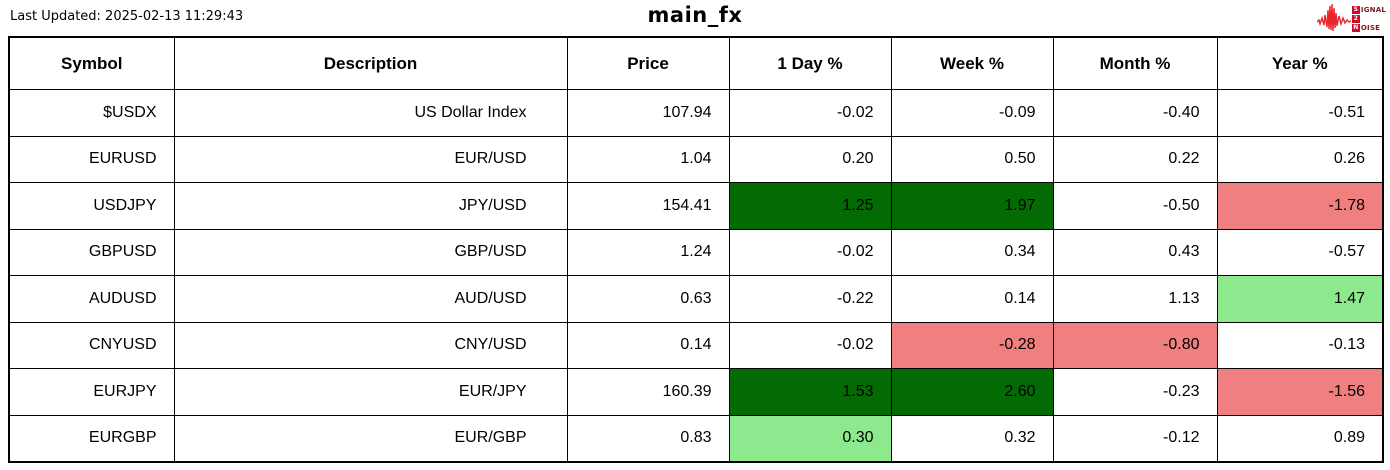  Describe the element at coordinates (1355, 19) in the screenshot. I see `logo-letter-box: 2` at that location.